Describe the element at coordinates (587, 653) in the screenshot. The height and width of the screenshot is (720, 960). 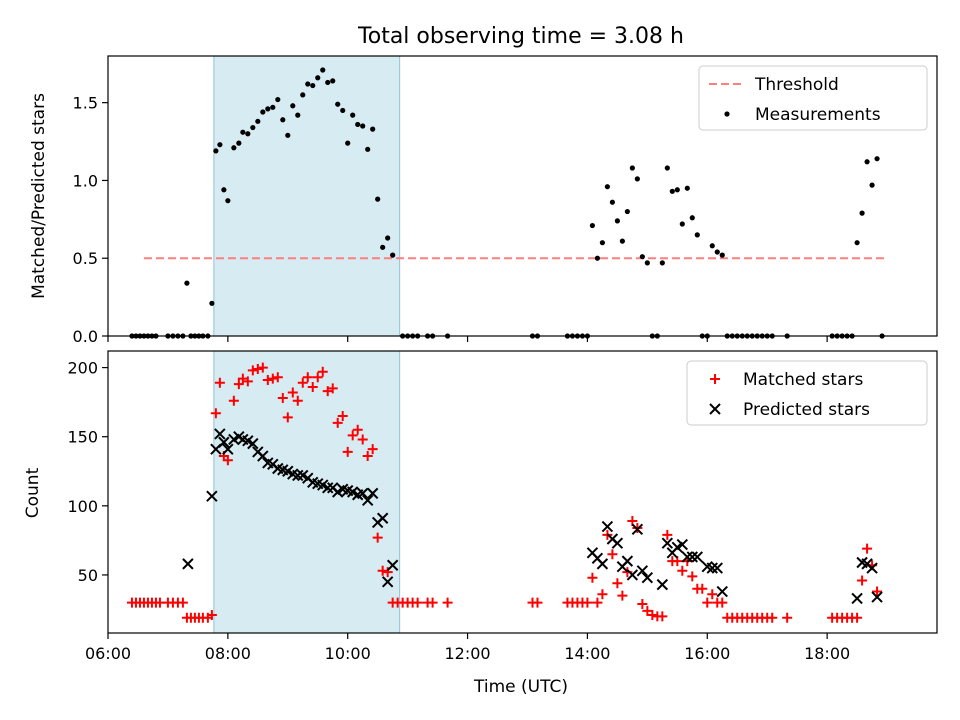
I see `x-tick-label: 14:00` at that location.